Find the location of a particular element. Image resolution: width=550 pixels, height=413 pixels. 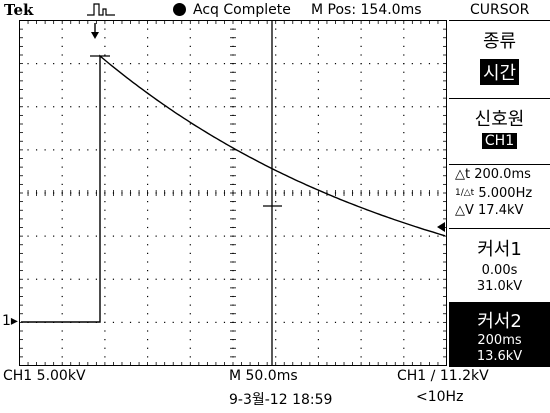

menu-type-label: 종류 is located at coordinates (499, 41).